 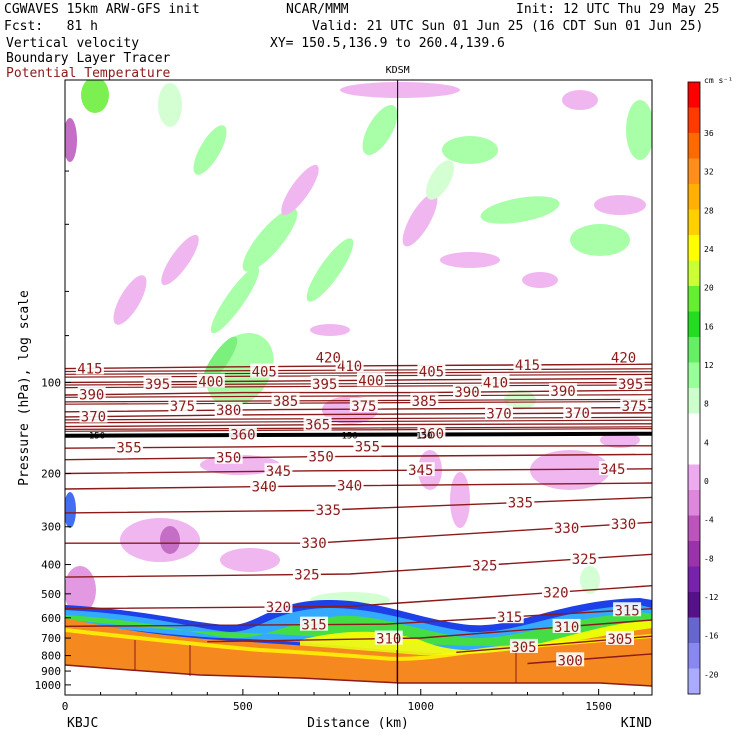 I want to click on theta-label-text: 415, so click(x=89, y=369).